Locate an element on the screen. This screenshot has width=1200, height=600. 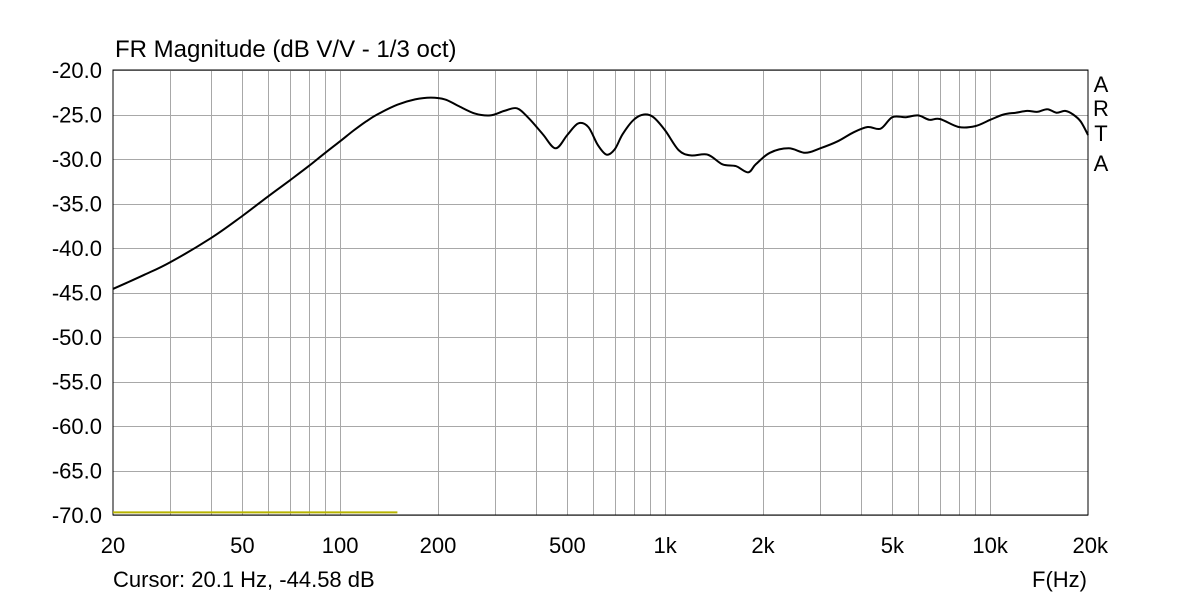
side-label-arta: A R T A is located at coordinates (1101, 124).